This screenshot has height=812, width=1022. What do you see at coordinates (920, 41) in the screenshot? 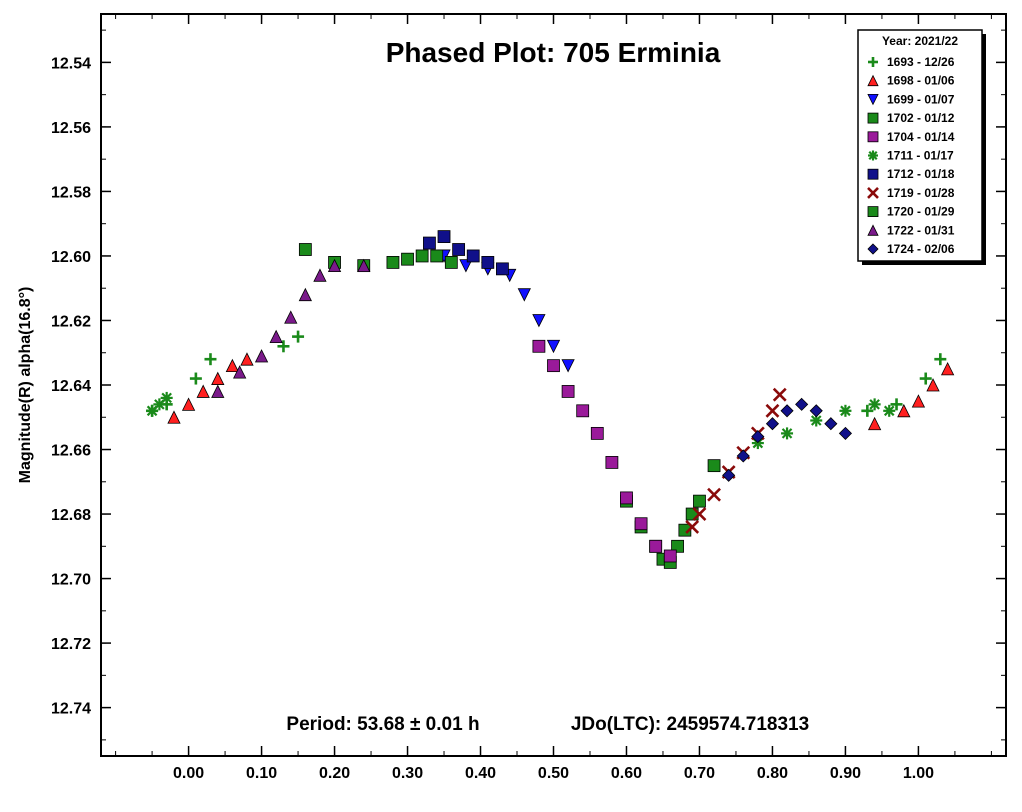
I see `legend-title: Year: 2021/22` at bounding box center [920, 41].